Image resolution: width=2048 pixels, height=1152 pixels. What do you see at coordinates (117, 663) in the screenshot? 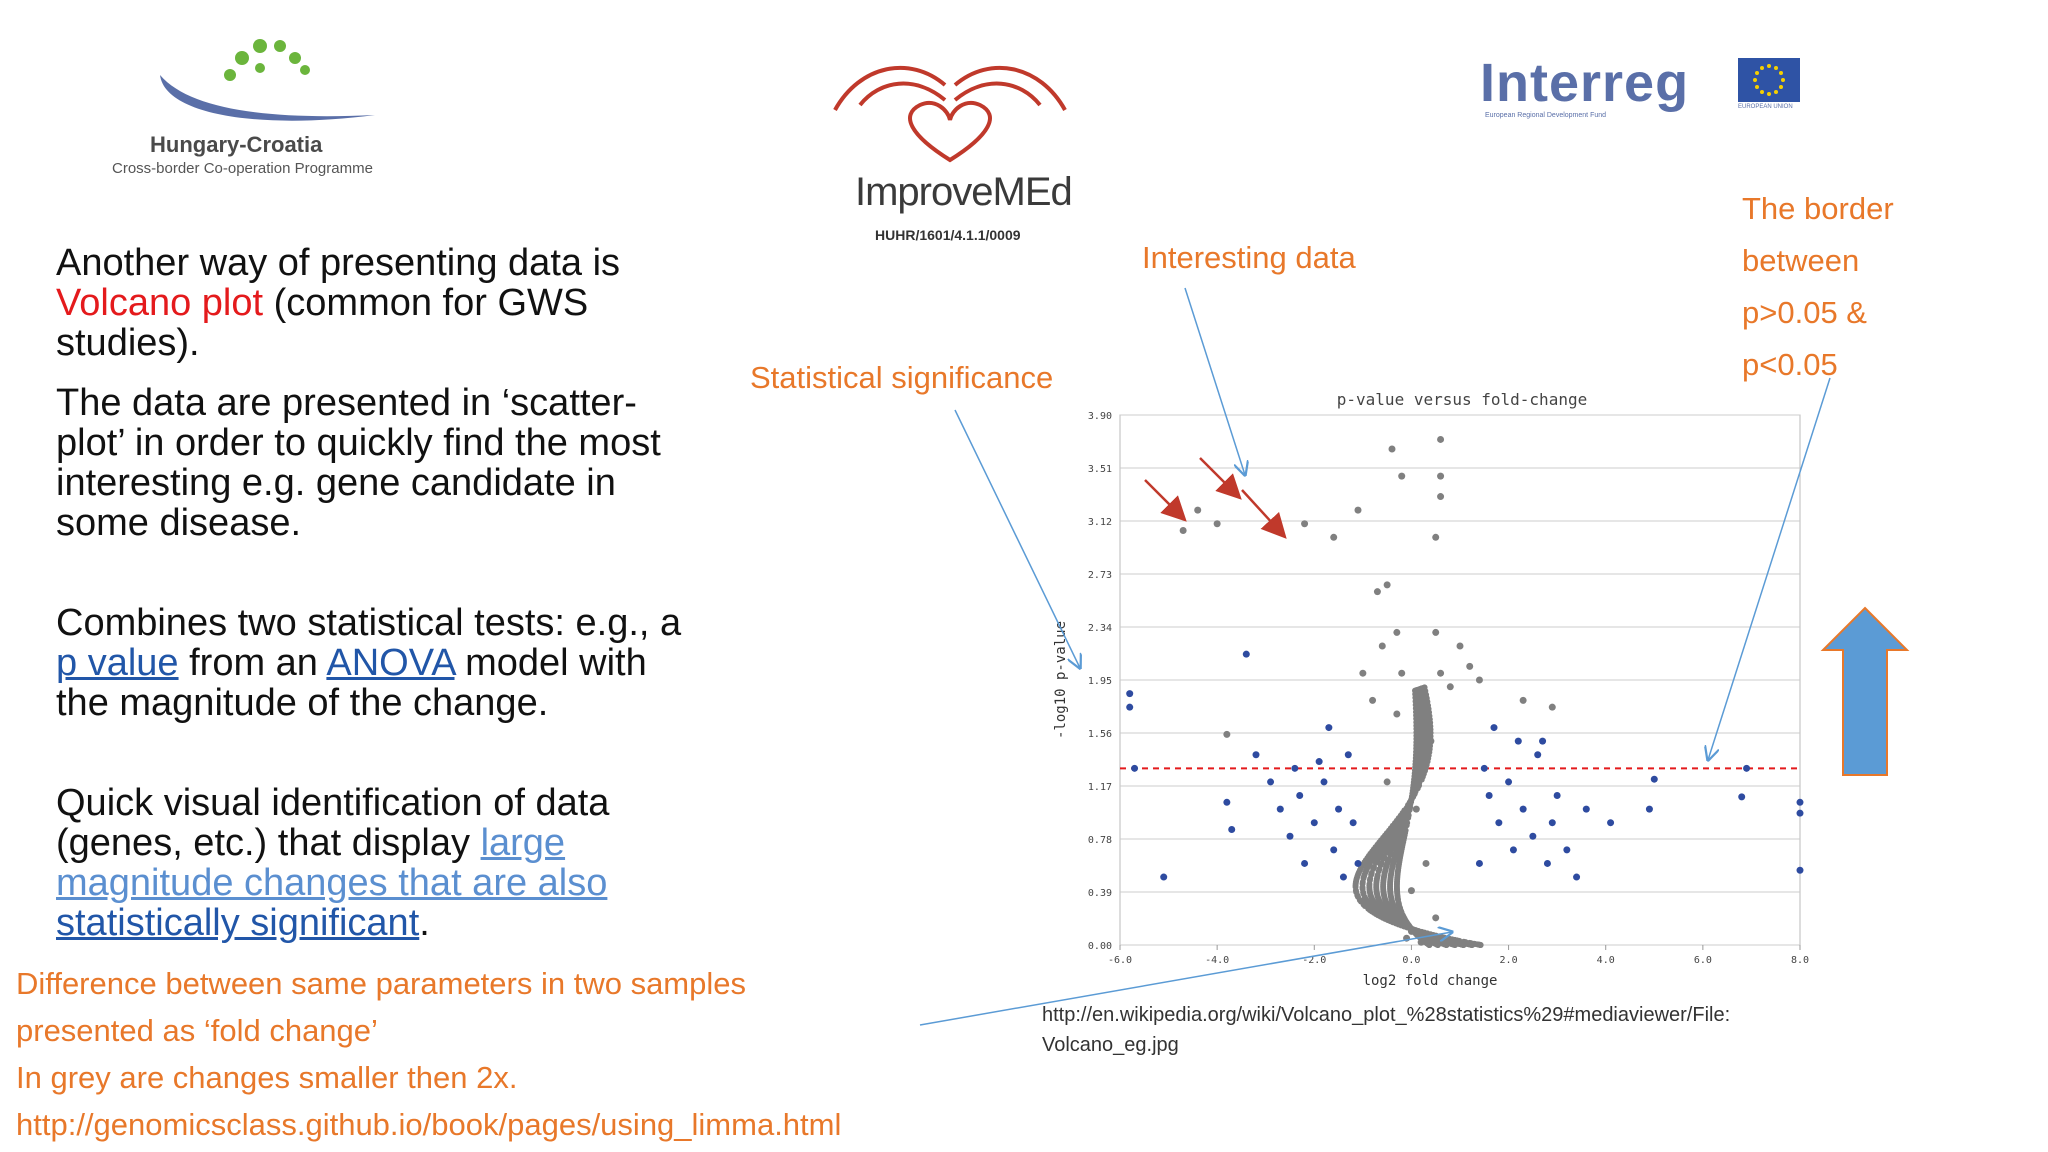
I see `p-value-link: p value` at bounding box center [117, 663].